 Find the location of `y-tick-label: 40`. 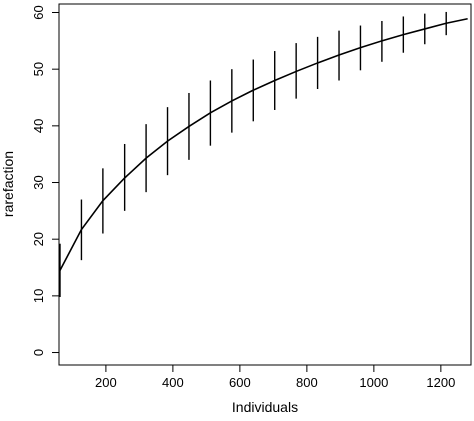

y-tick-label: 40 is located at coordinates (38, 126).